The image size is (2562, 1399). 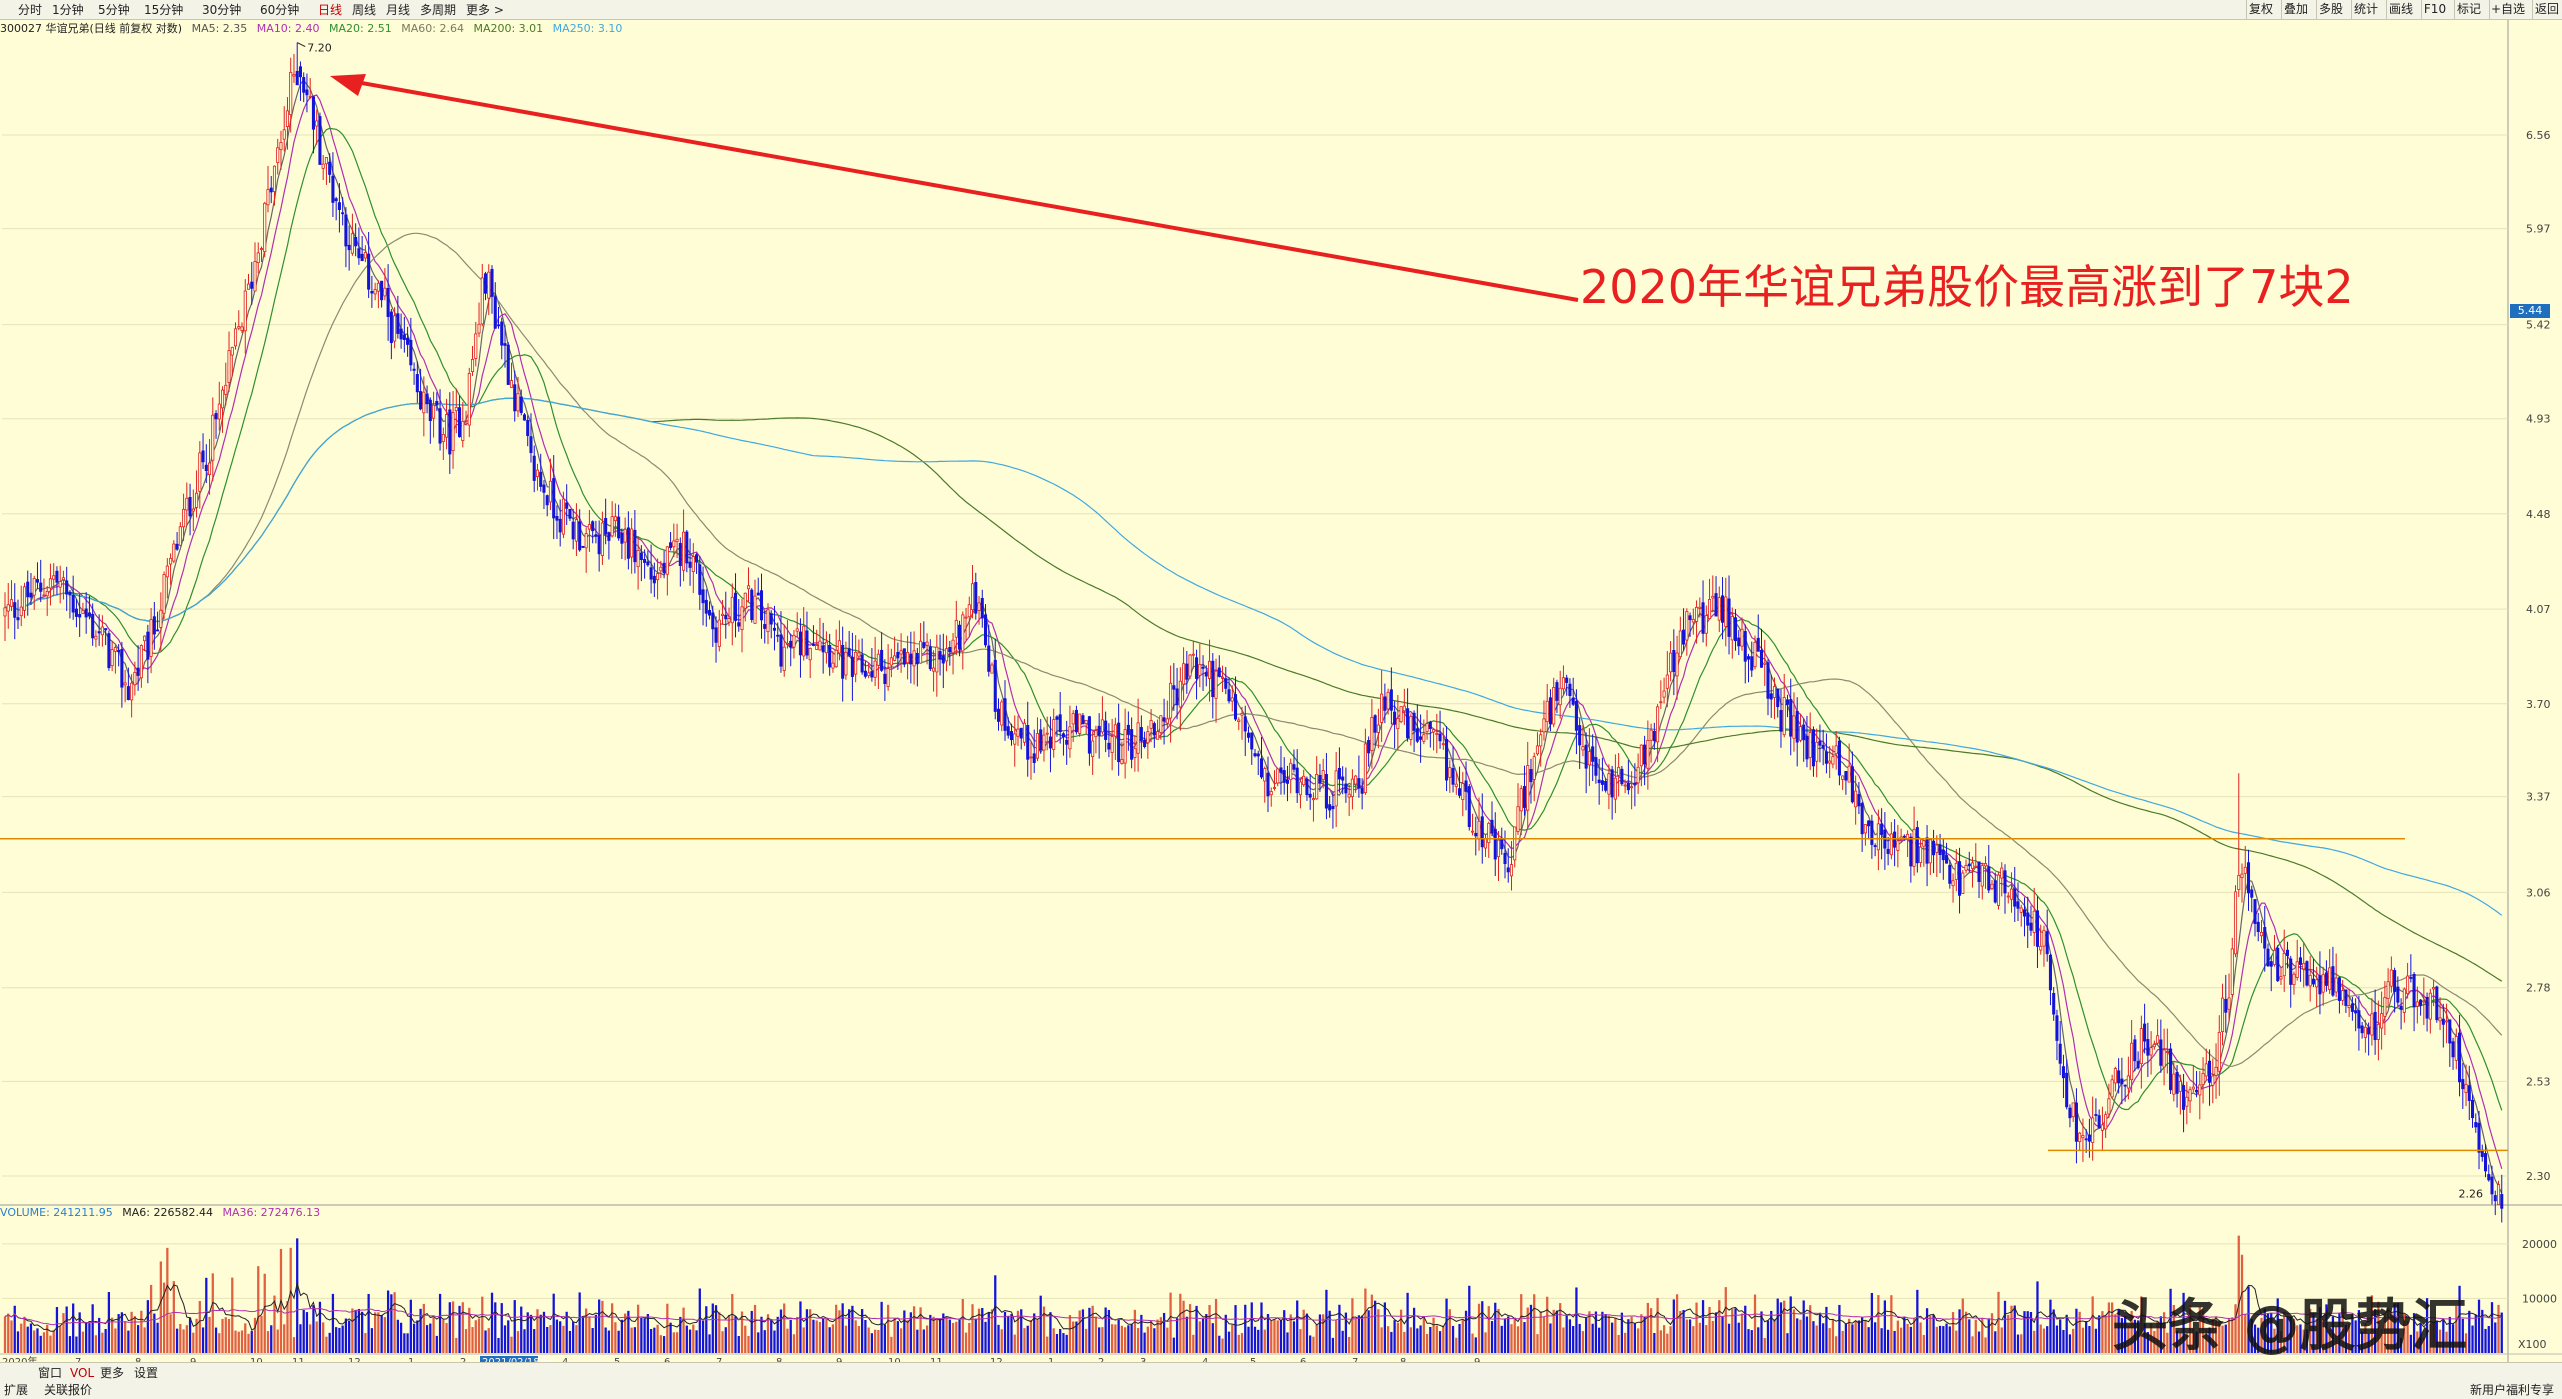 What do you see at coordinates (146, 1373) in the screenshot?
I see `bottom-tab-3: 设置` at bounding box center [146, 1373].